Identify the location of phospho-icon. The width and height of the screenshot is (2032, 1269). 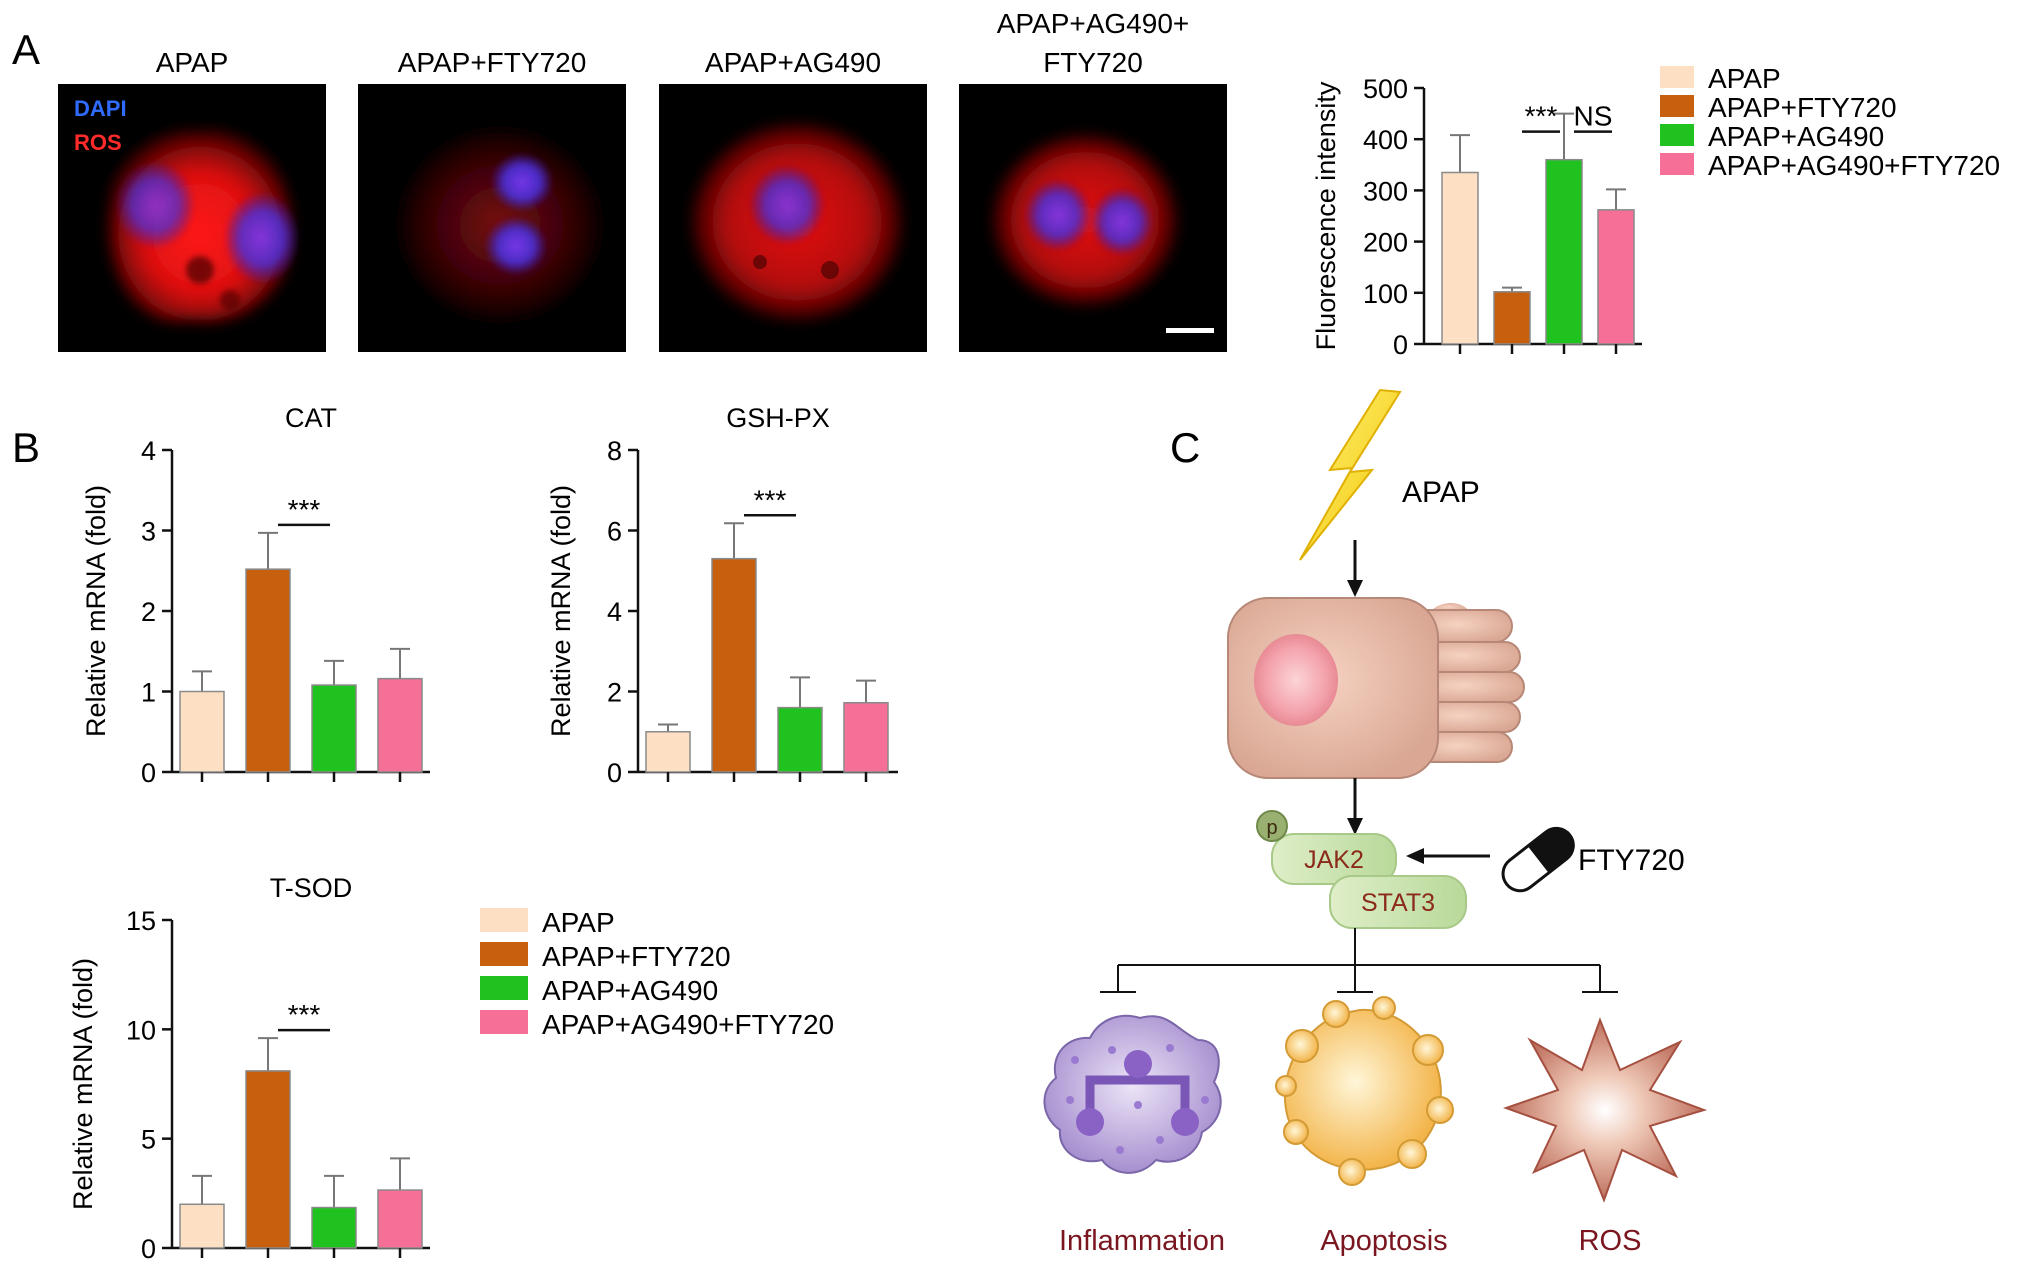
(1272, 826).